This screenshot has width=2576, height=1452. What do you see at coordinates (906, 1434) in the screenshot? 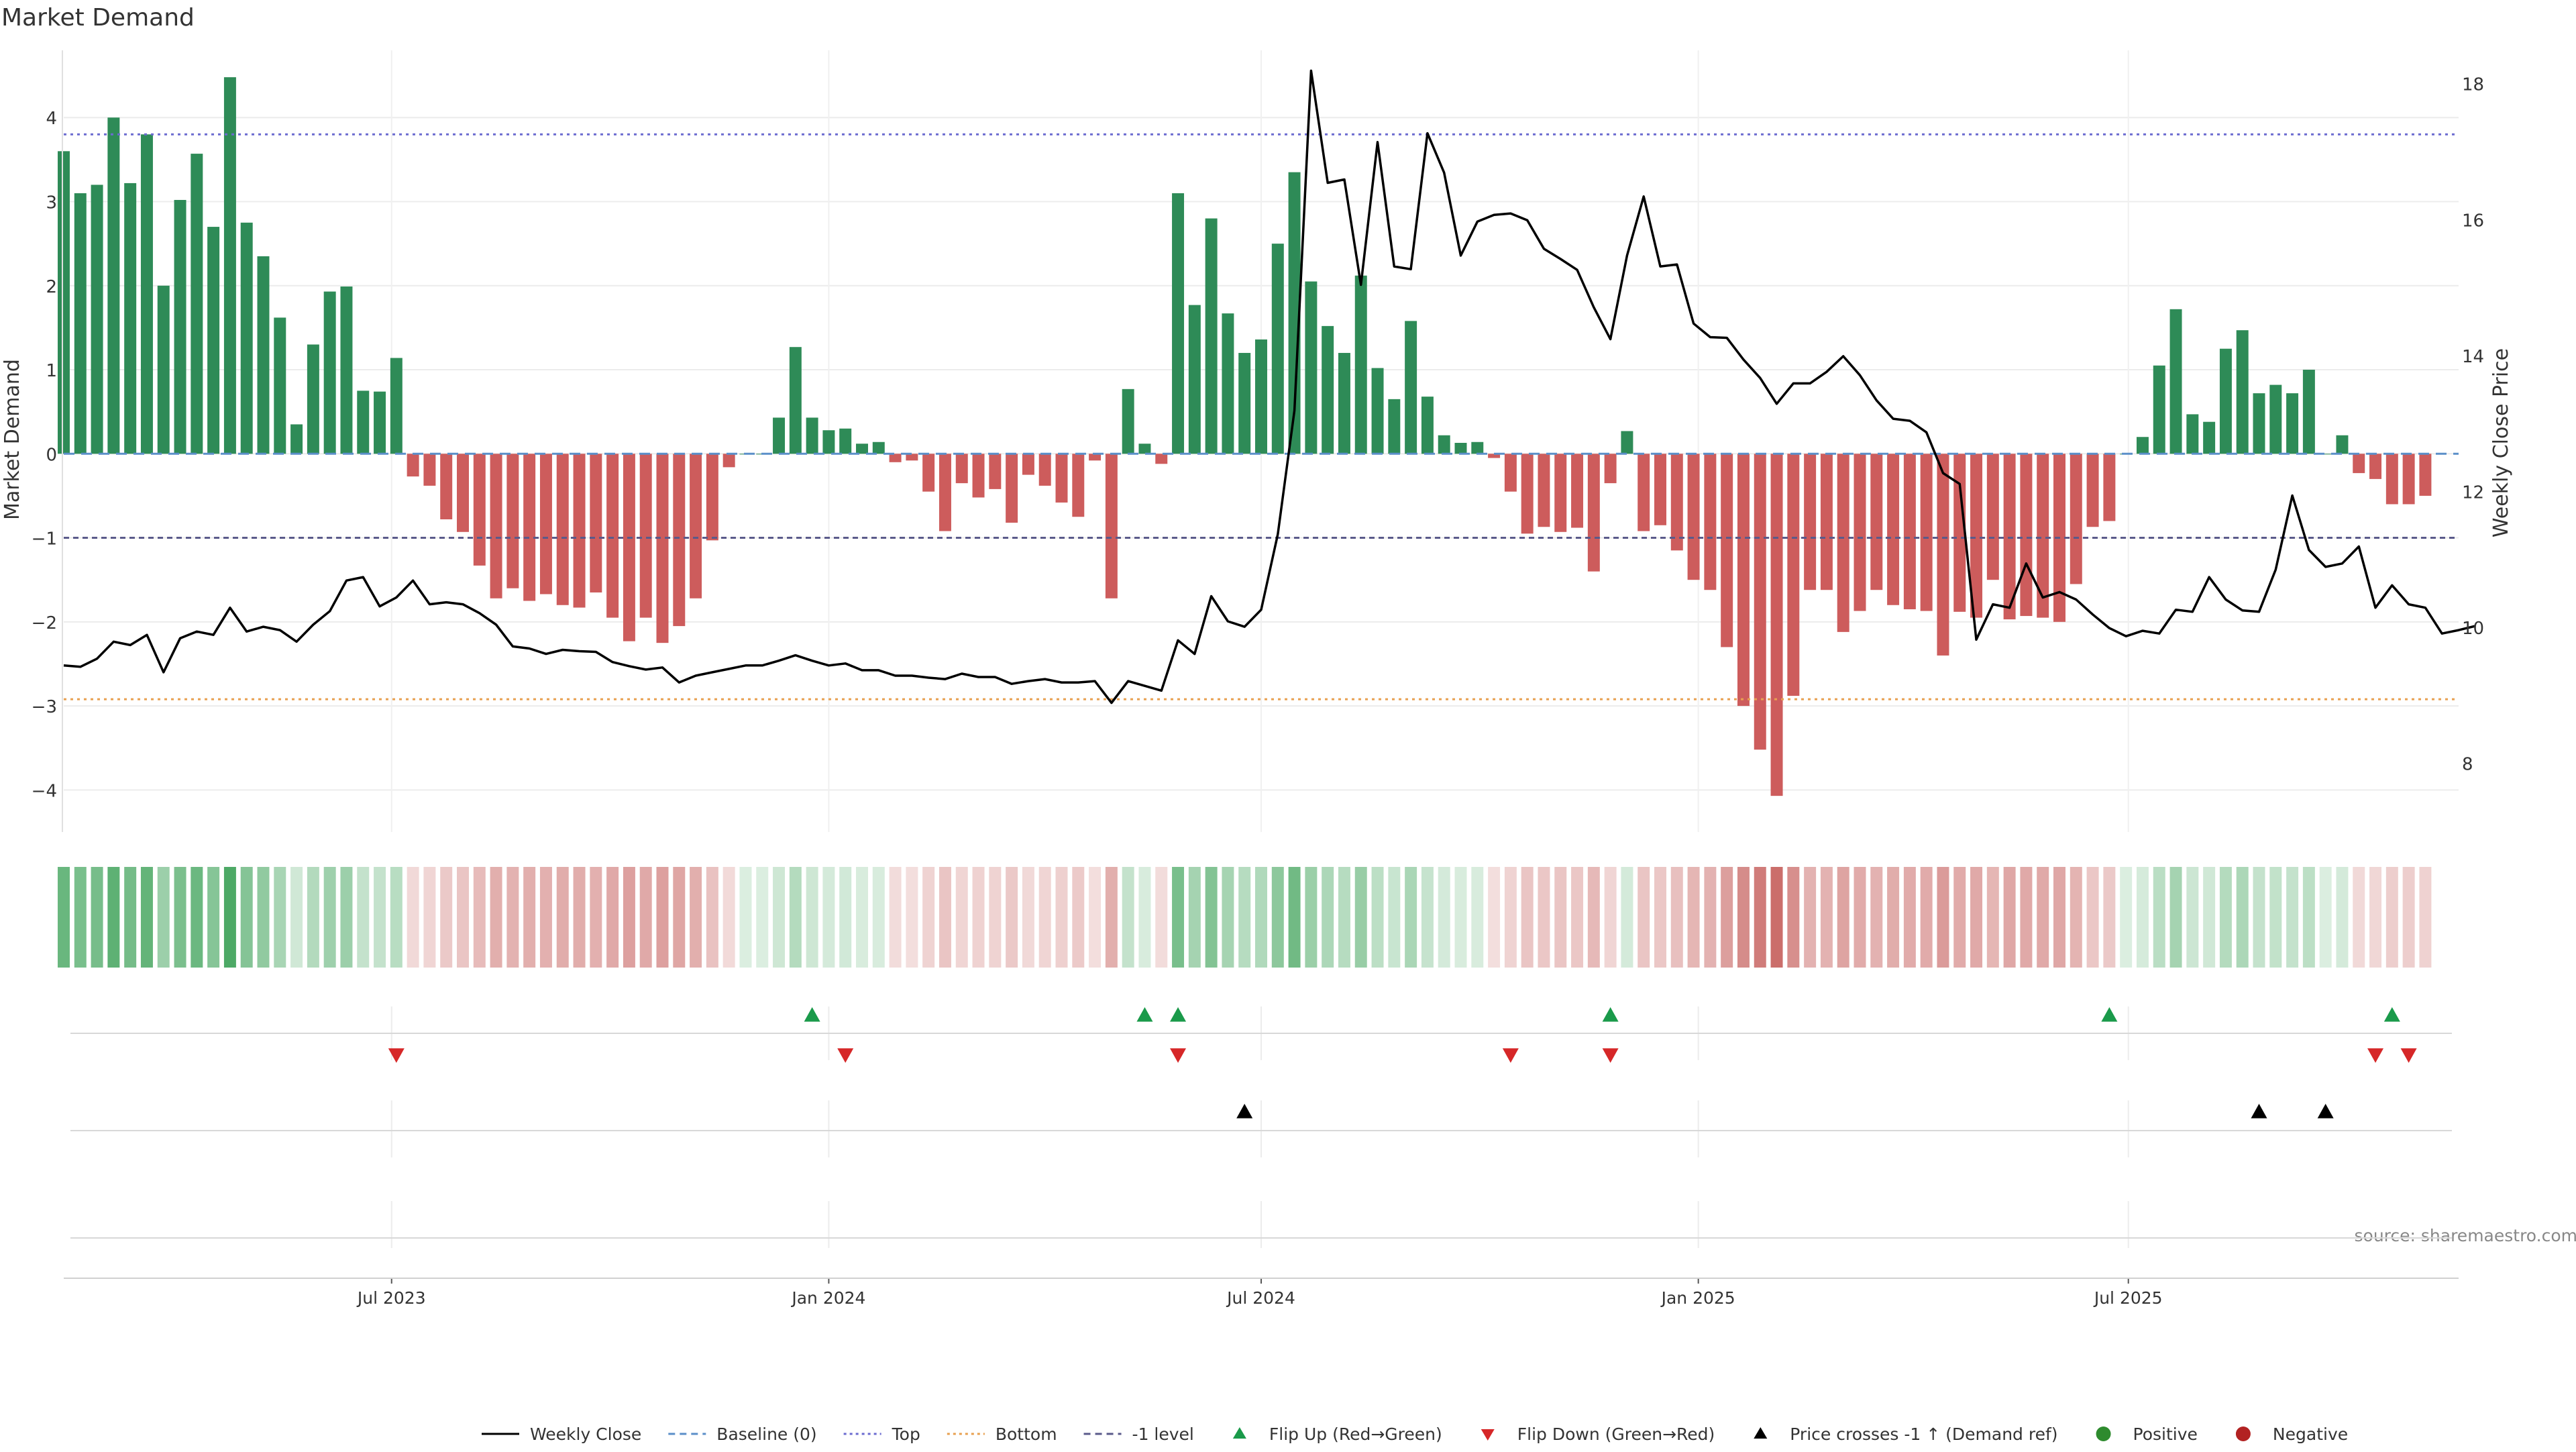
I see `legend-label: Top` at bounding box center [906, 1434].